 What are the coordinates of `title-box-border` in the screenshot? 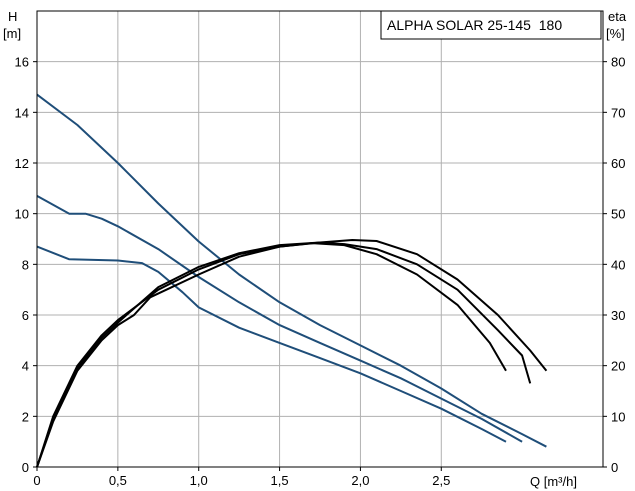 It's located at (491, 25).